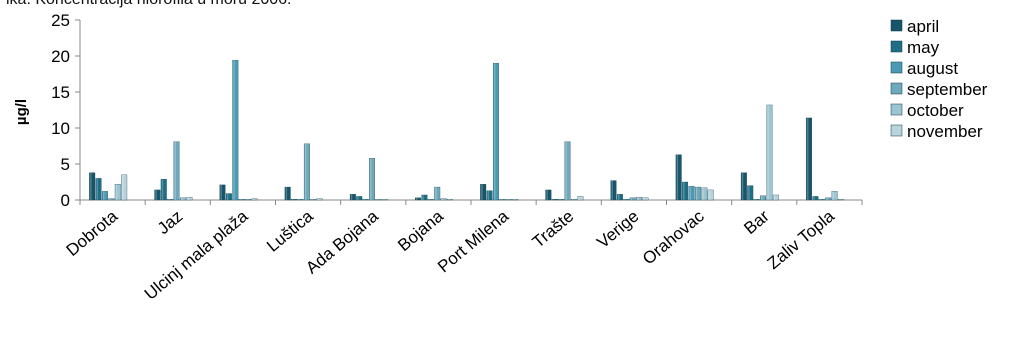 Image resolution: width=1009 pixels, height=347 pixels. I want to click on y-tick-label: 5, so click(65, 164).